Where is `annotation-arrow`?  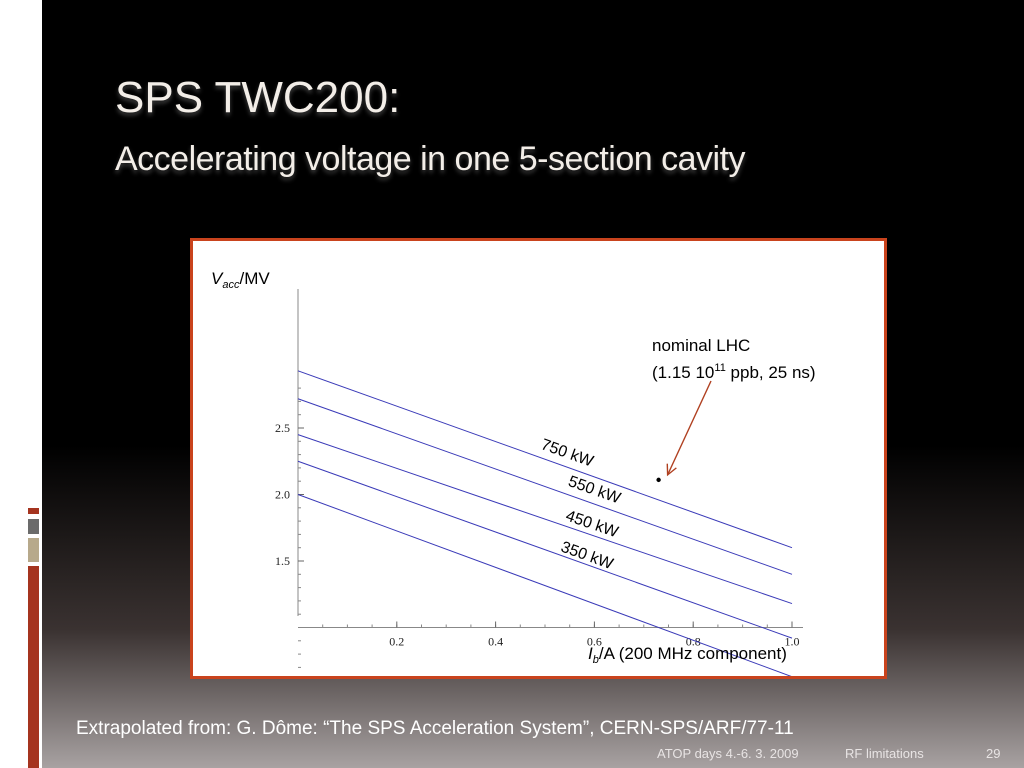
annotation-arrow is located at coordinates (689, 428).